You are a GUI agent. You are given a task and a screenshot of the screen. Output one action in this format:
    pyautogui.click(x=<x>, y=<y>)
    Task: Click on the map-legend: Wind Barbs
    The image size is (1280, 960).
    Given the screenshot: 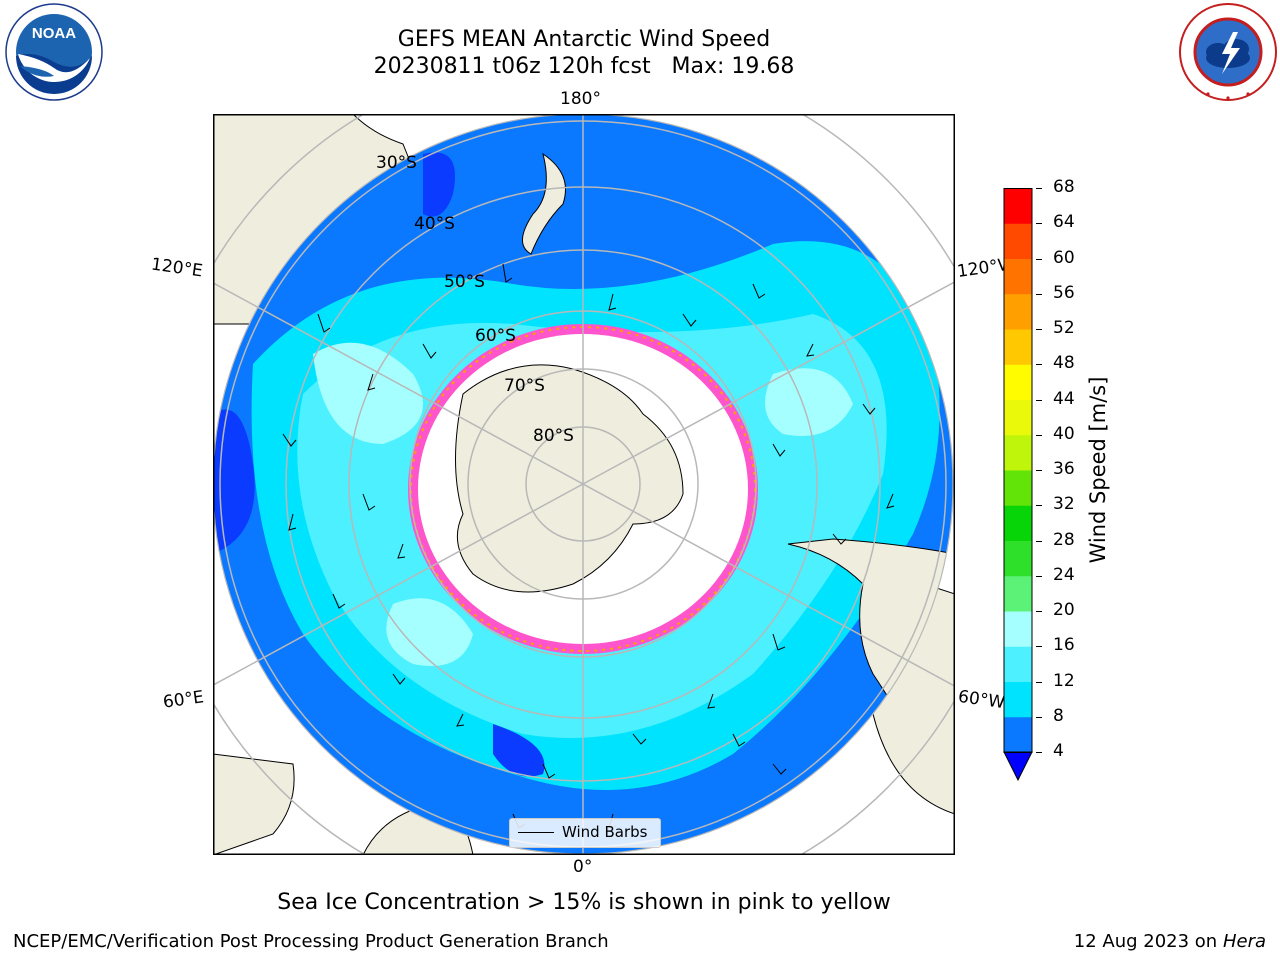 What is the action you would take?
    pyautogui.click(x=585, y=833)
    